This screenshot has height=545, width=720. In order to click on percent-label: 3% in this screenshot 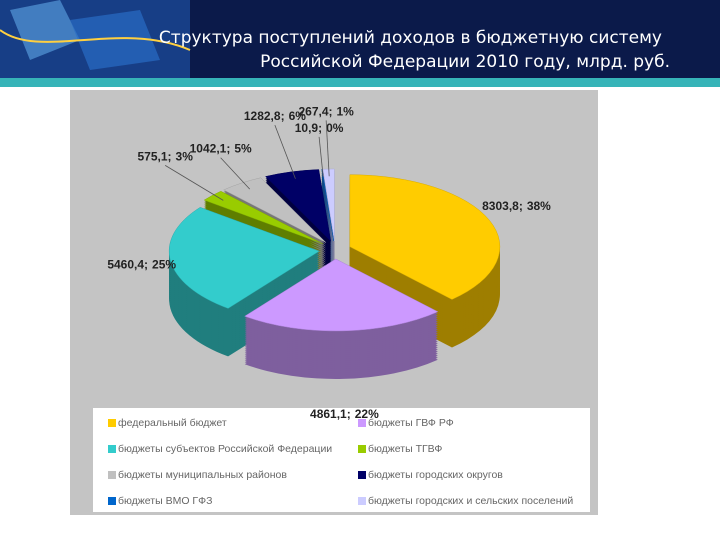, I will do `click(185, 157)`.